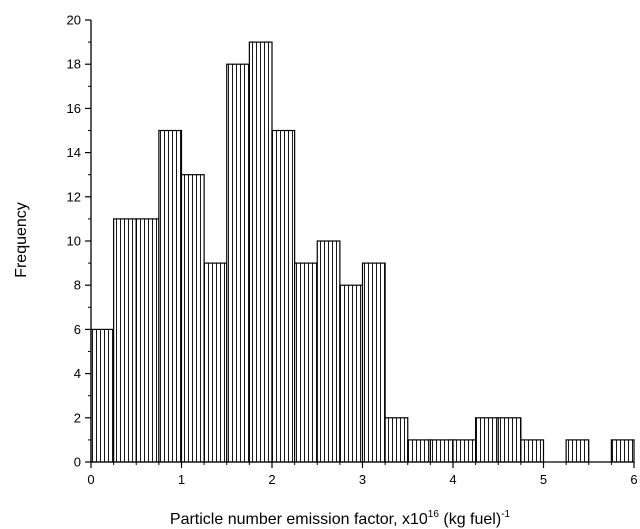  Describe the element at coordinates (77, 329) in the screenshot. I see `y-tick-label: 6` at that location.